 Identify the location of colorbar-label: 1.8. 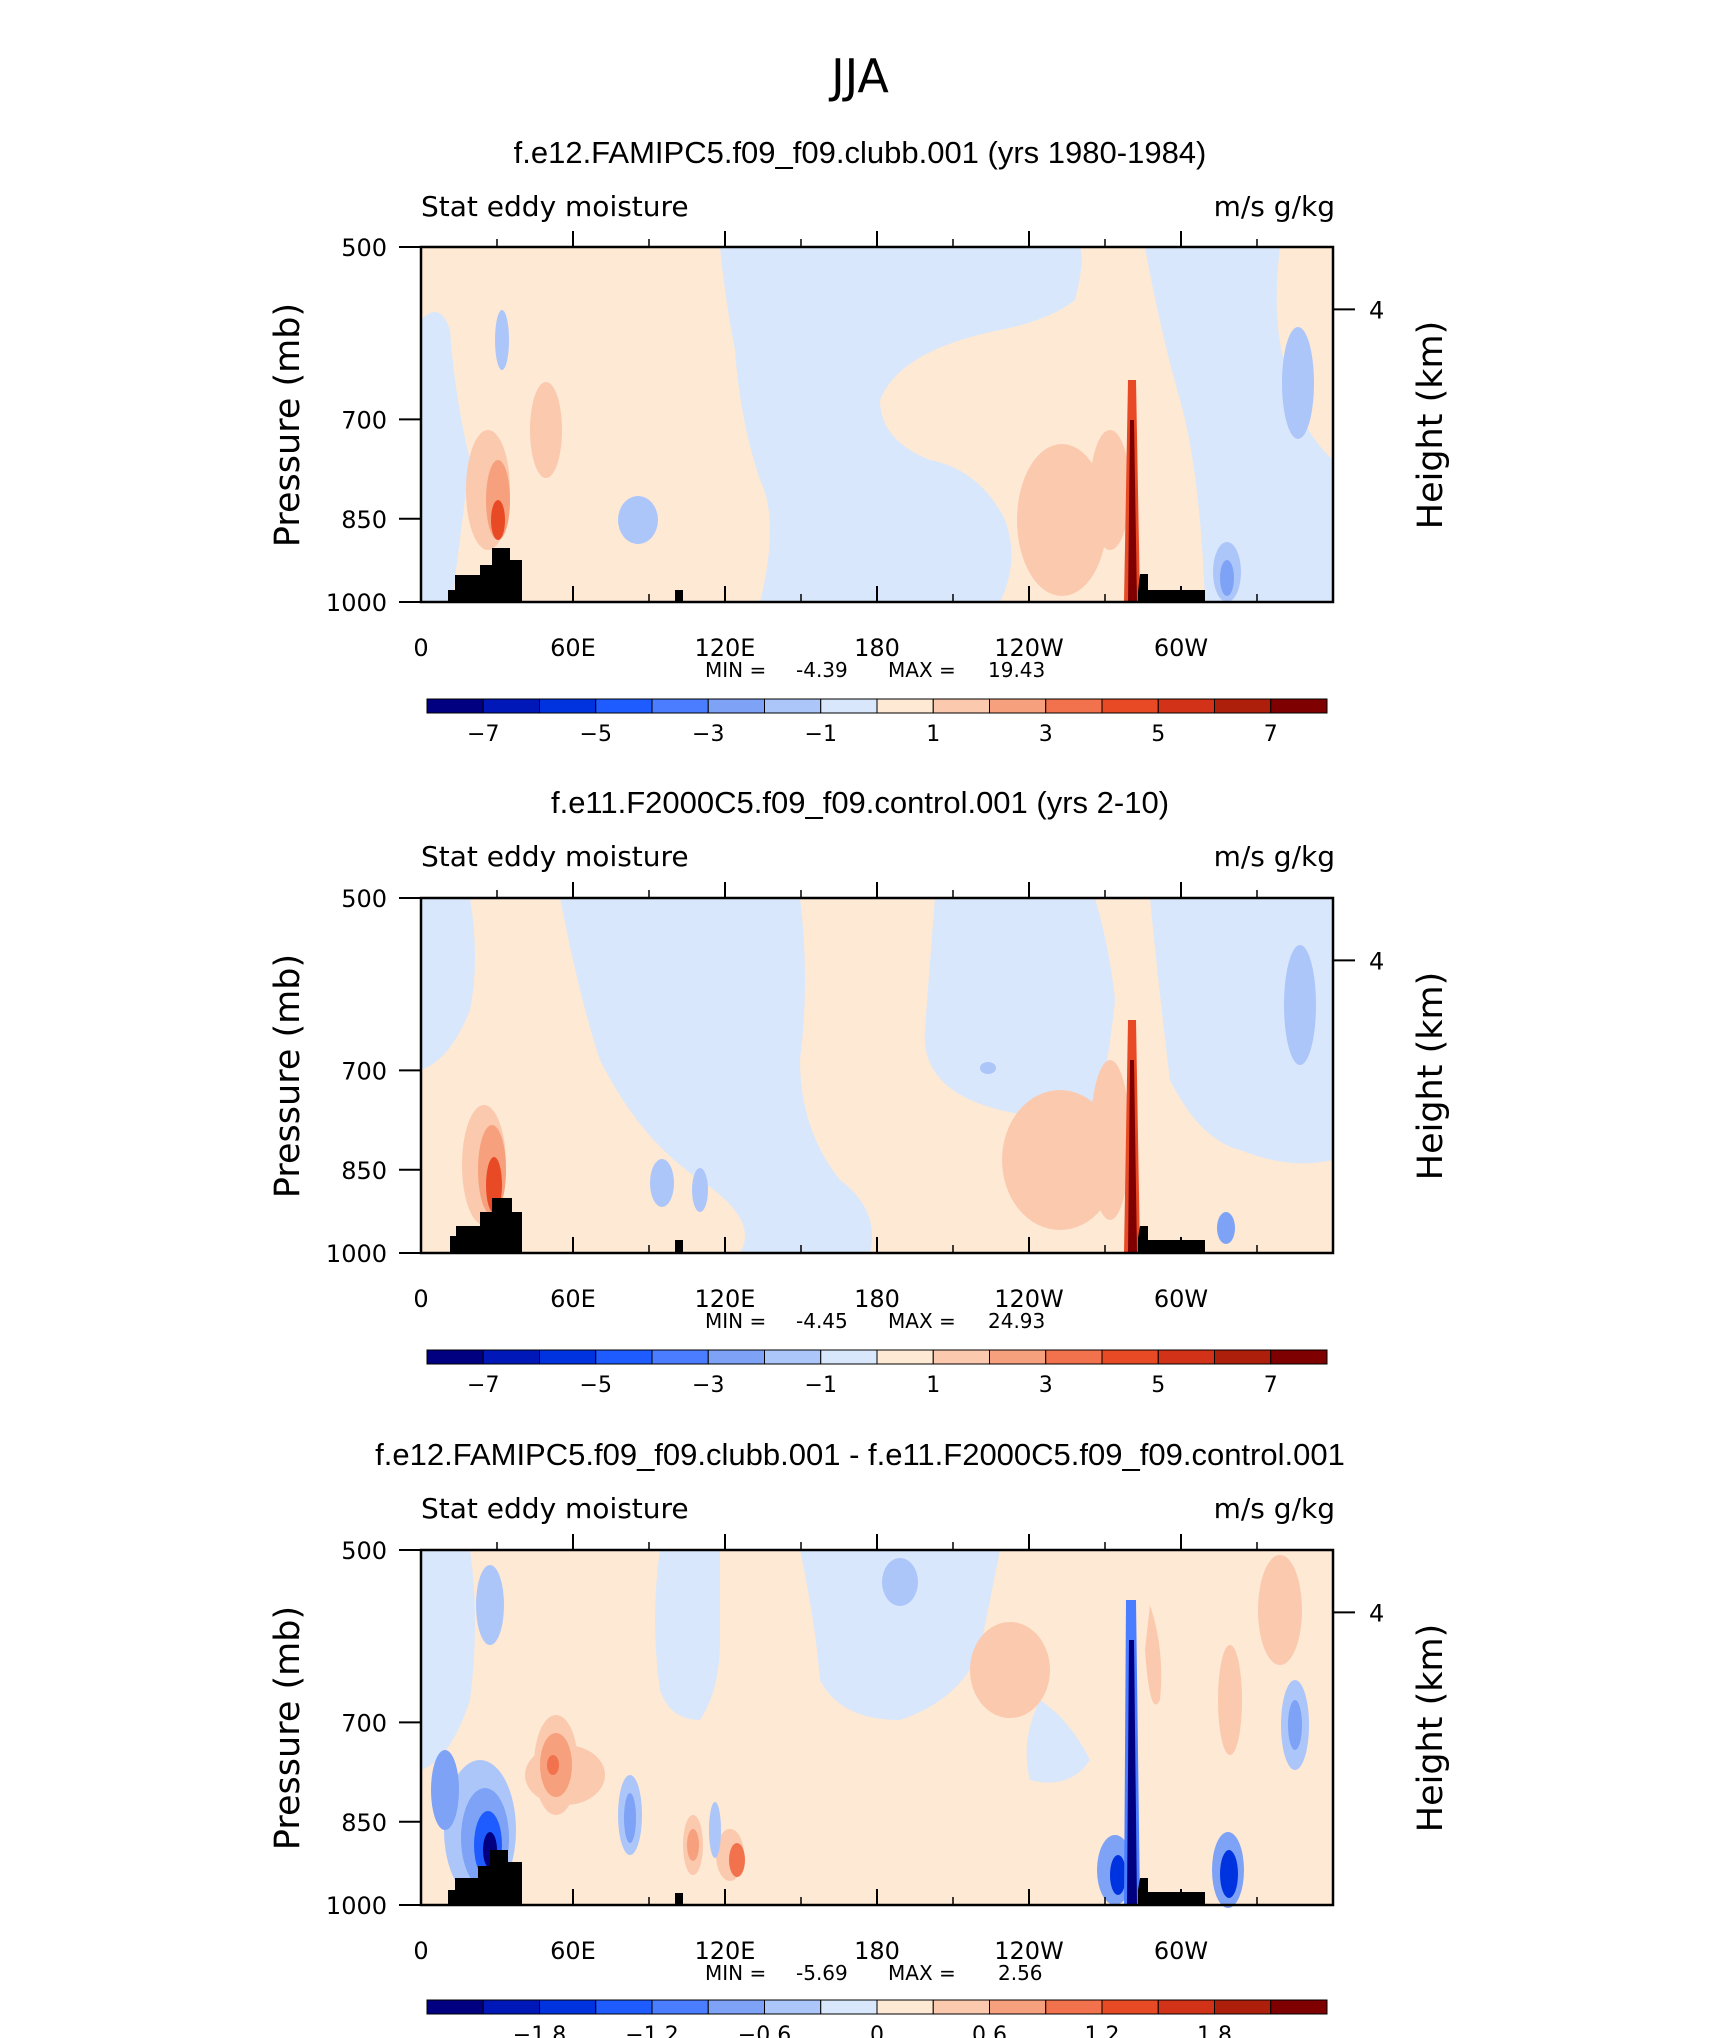
(1214, 2030).